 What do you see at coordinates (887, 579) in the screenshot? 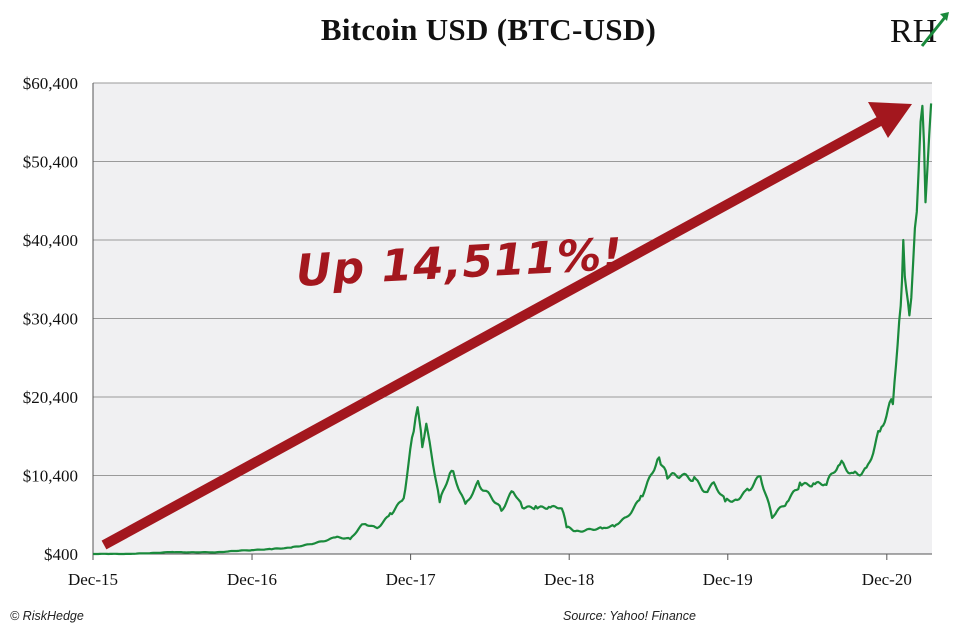
I see `x-tick-label: Dec-20` at bounding box center [887, 579].